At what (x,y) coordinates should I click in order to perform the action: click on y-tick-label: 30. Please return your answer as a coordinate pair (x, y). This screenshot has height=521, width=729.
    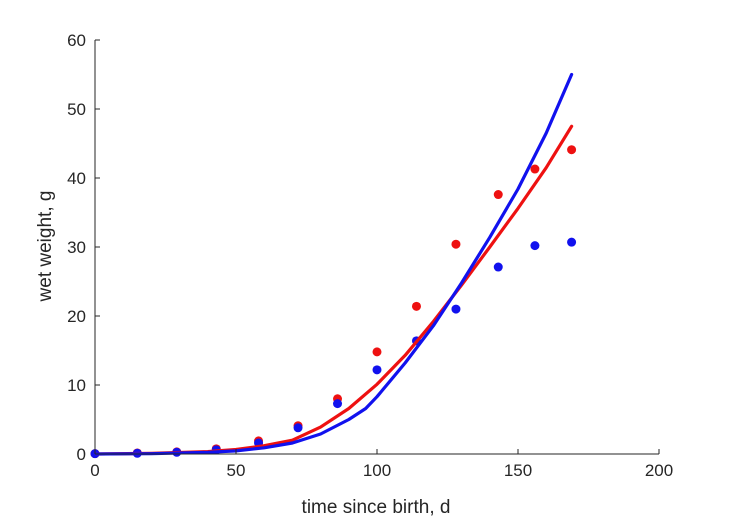
    Looking at the image, I should click on (76, 247).